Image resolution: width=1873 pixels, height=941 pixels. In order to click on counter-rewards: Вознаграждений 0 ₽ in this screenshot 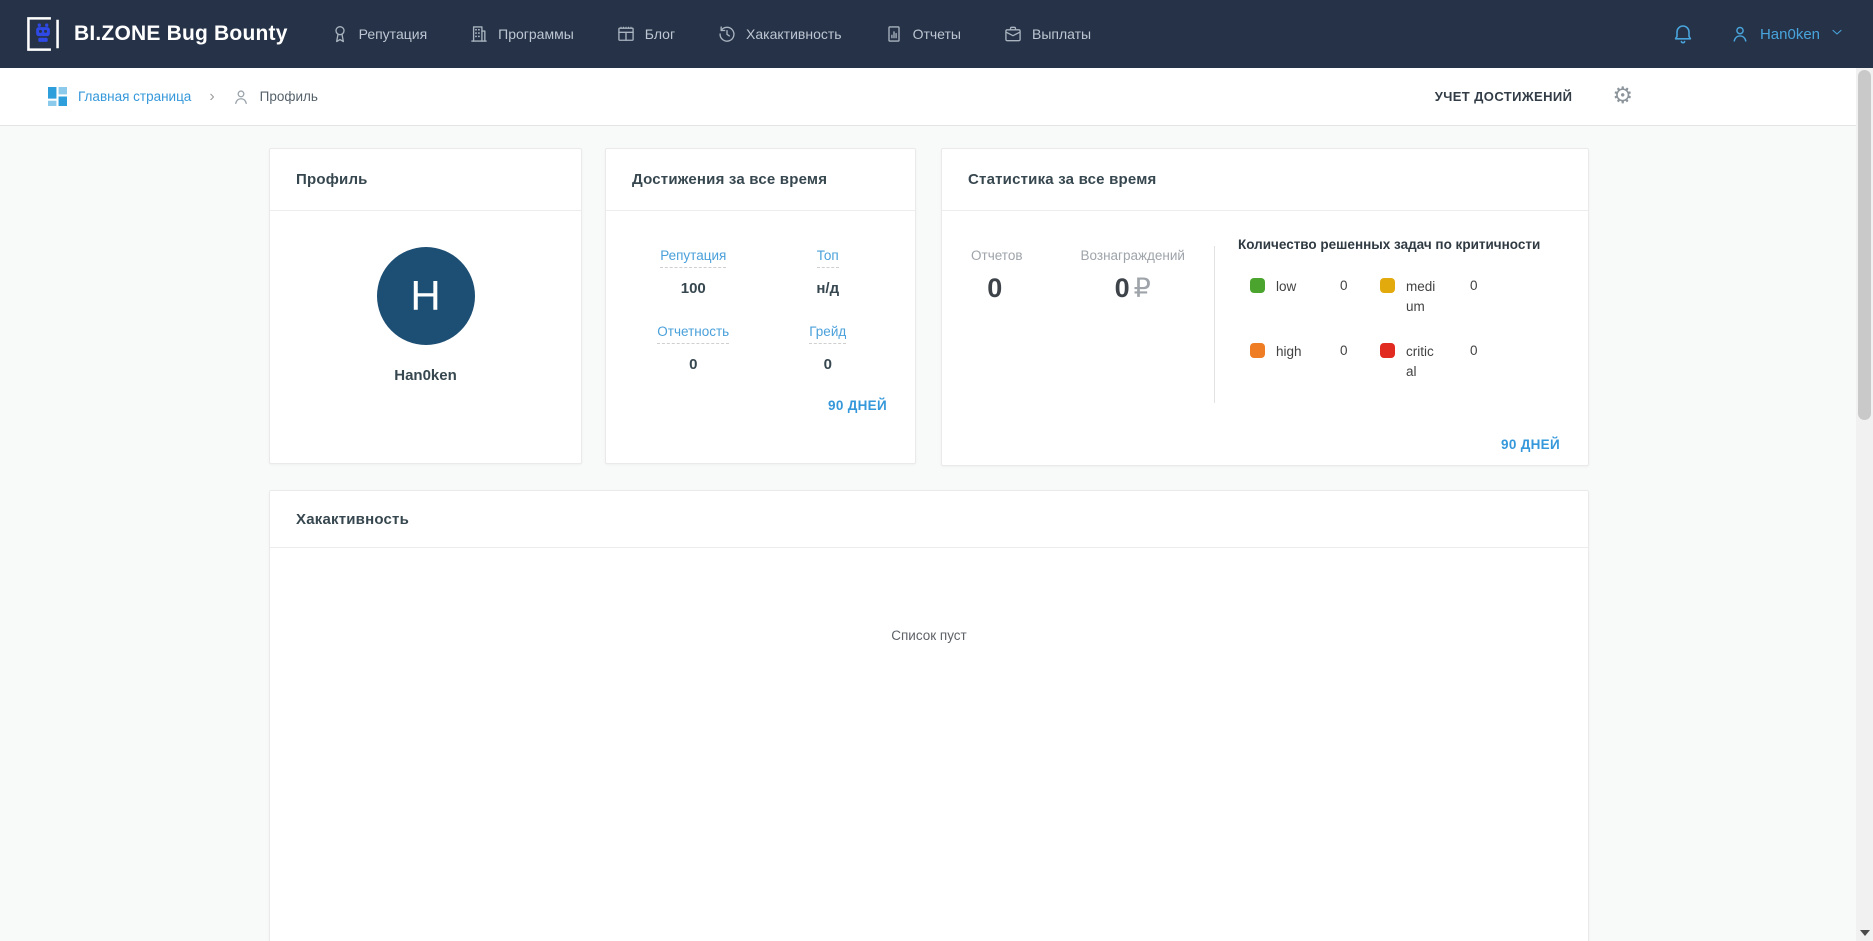, I will do `click(1133, 276)`.